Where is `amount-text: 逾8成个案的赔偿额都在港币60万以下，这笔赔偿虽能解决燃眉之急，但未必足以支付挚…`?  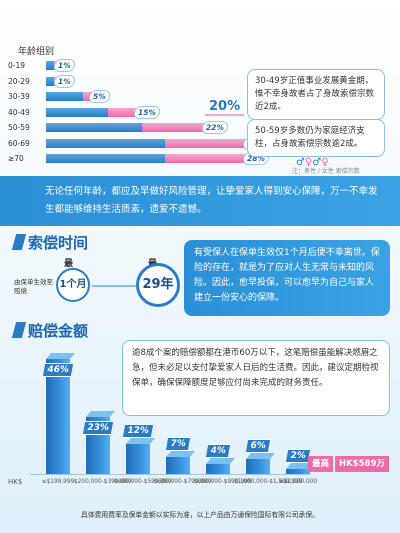 amount-text: 逾8成个案的赔偿额都在港币60万以下，这笔赔偿虽能解决燃眉之急，但未必足以支付挚… is located at coordinates (256, 378).